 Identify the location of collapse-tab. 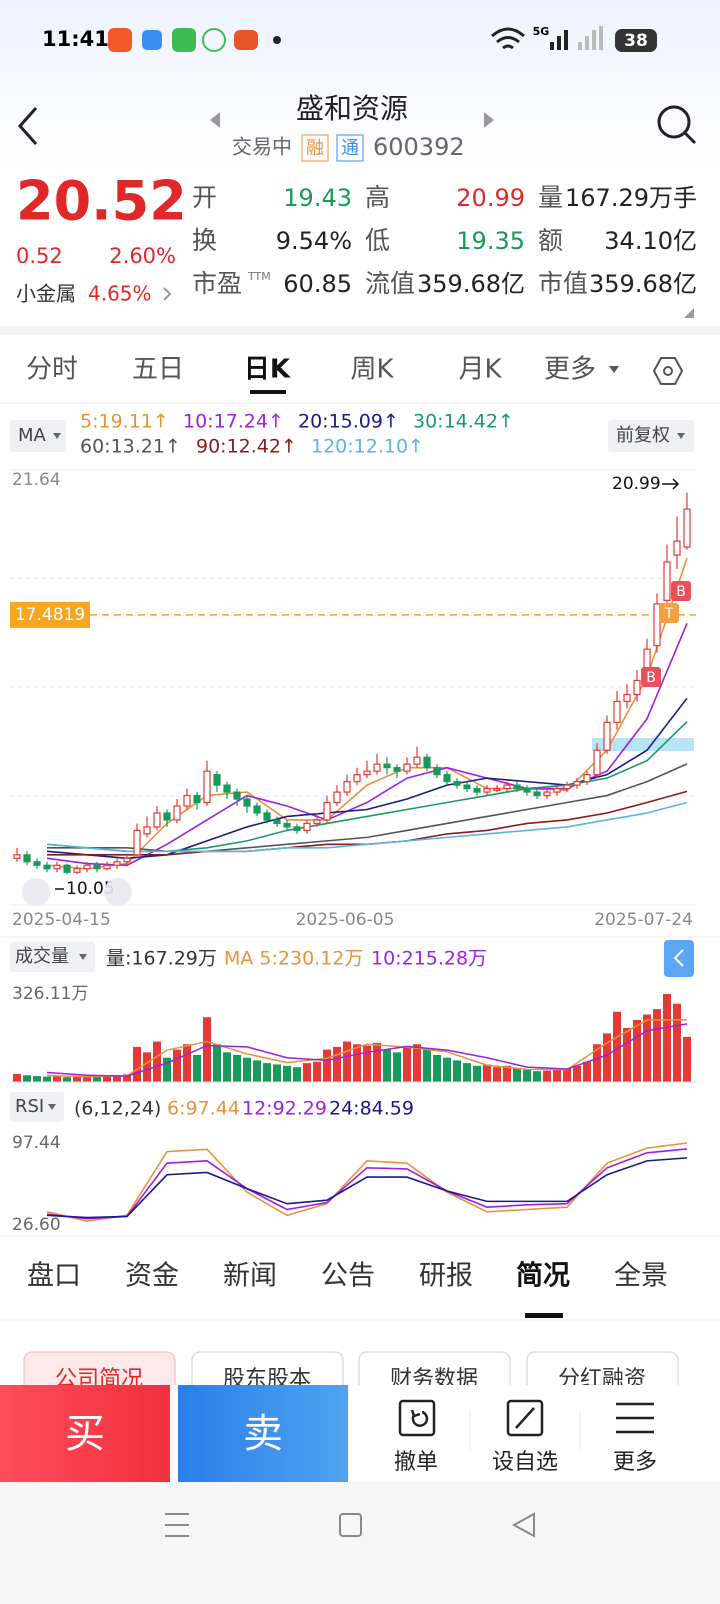
(679, 958).